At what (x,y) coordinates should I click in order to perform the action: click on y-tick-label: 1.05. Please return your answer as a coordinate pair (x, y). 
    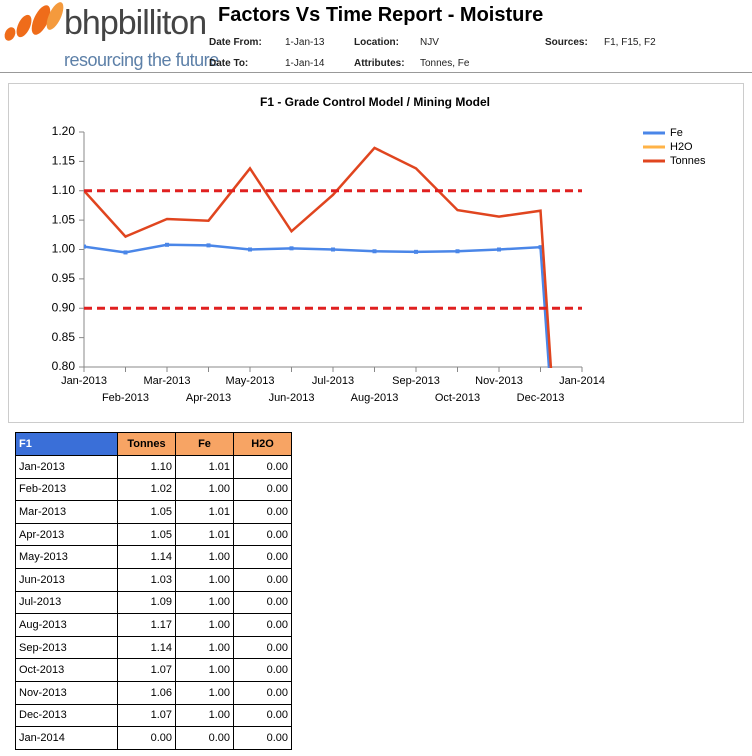
    Looking at the image, I should click on (64, 219).